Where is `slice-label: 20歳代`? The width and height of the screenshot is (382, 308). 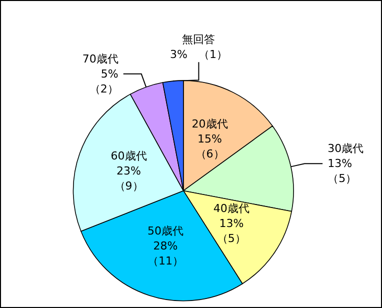 slice-label: 20歳代 is located at coordinates (210, 123).